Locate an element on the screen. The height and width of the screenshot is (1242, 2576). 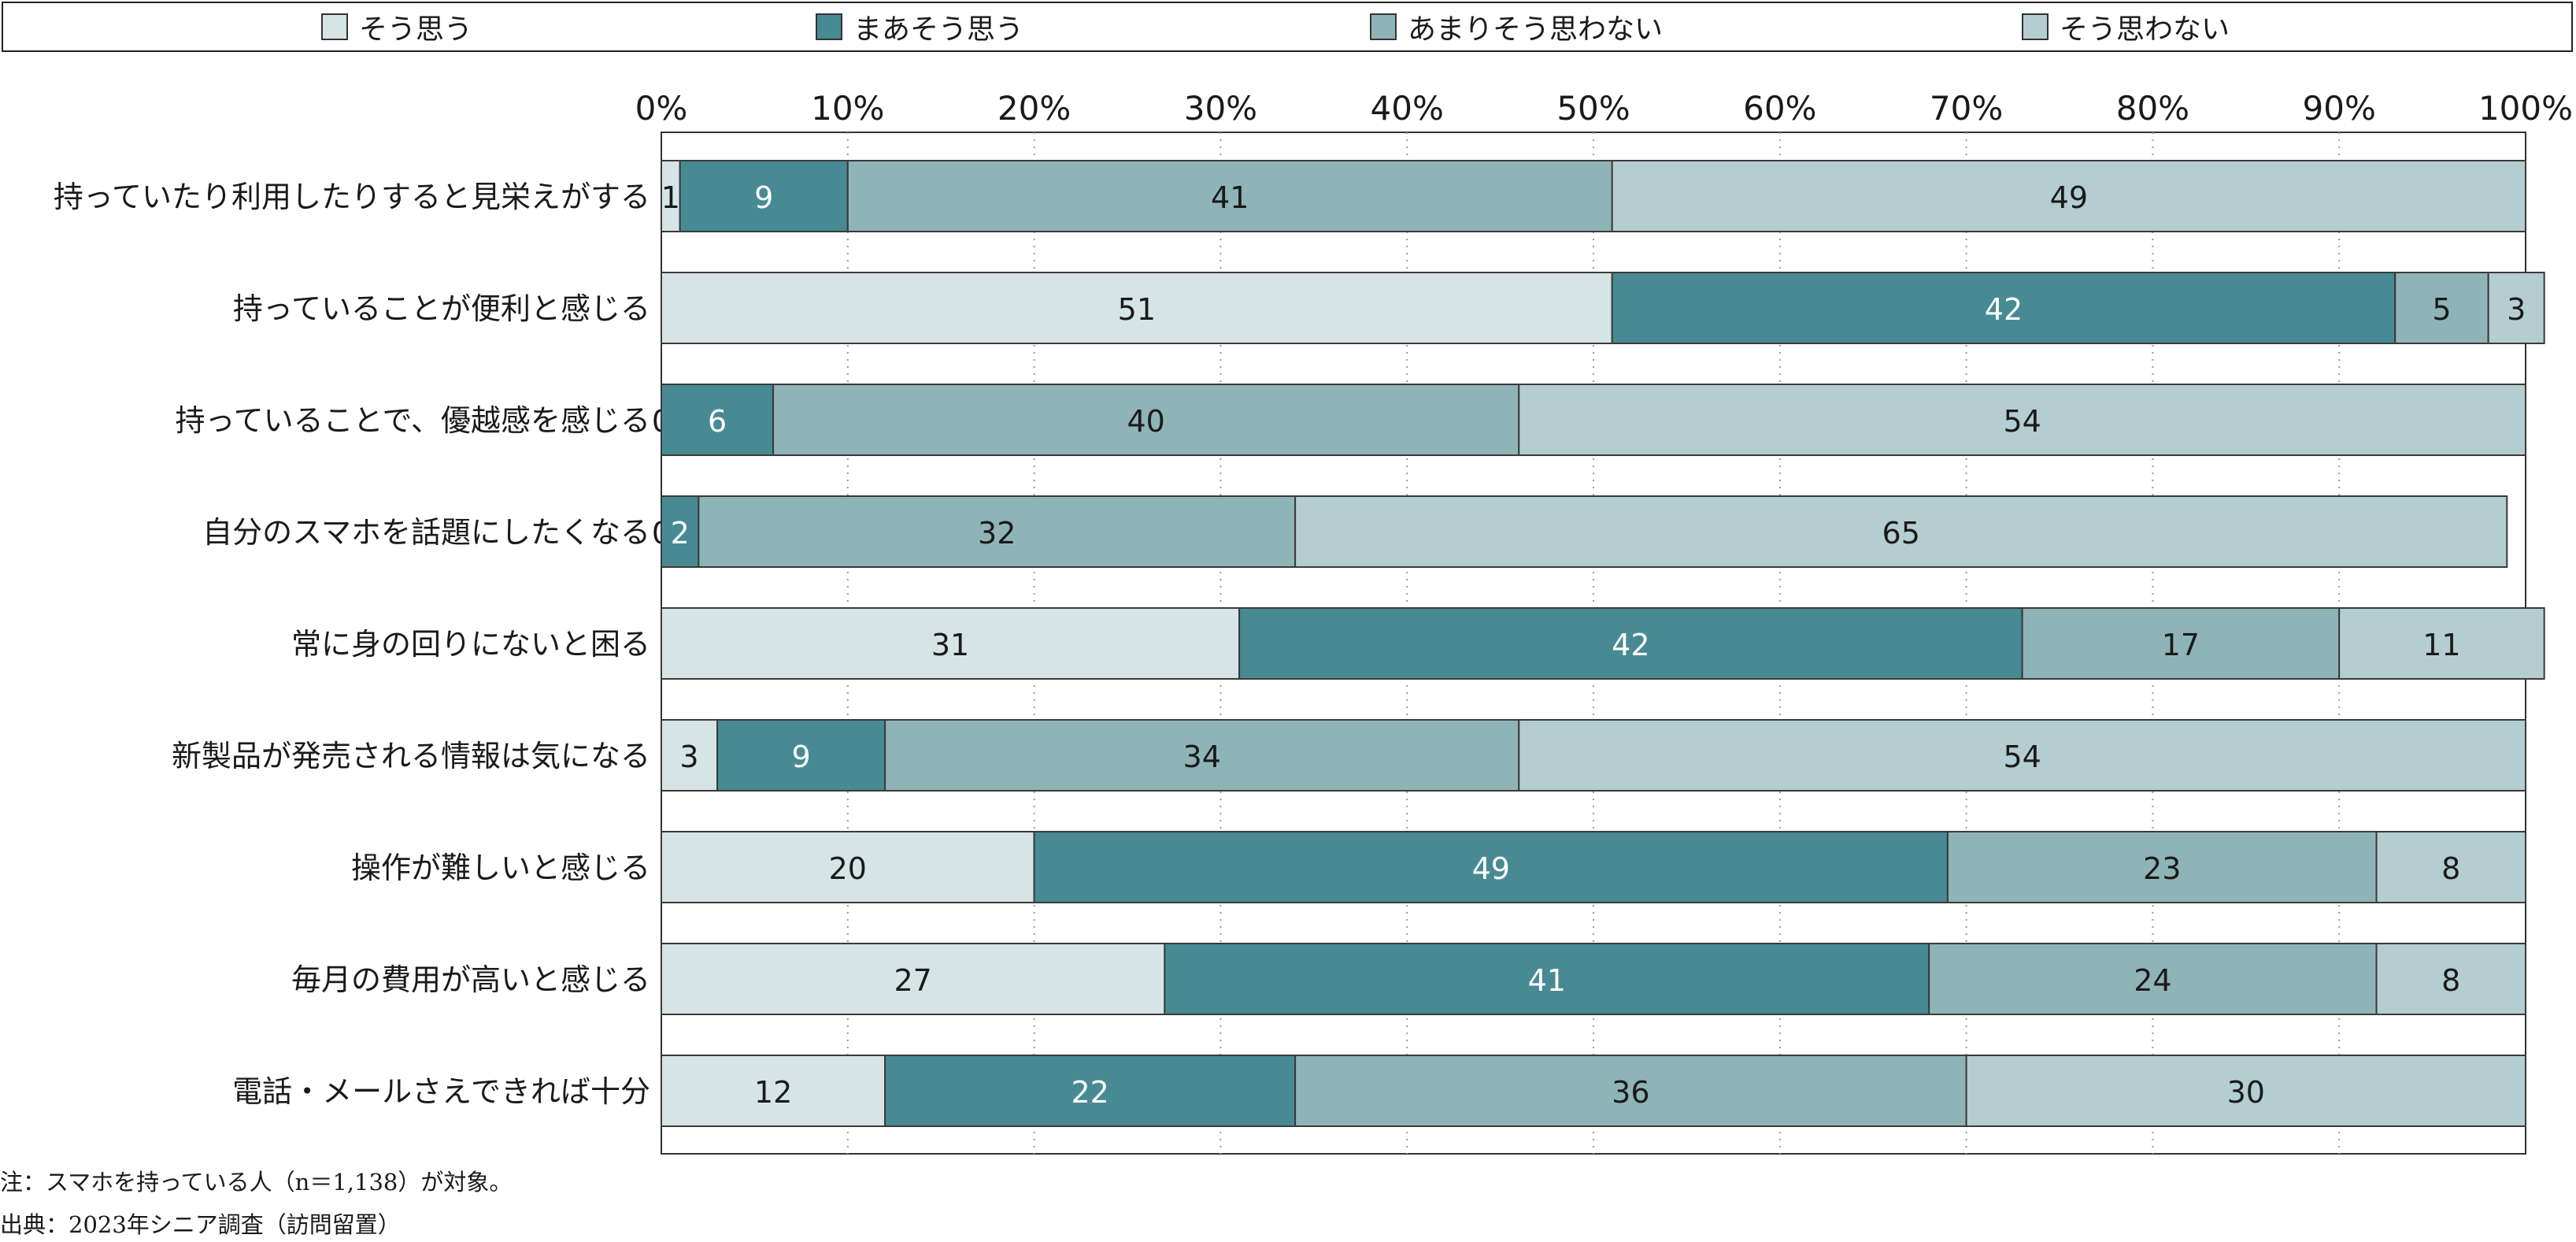
data-label: 32 is located at coordinates (997, 533).